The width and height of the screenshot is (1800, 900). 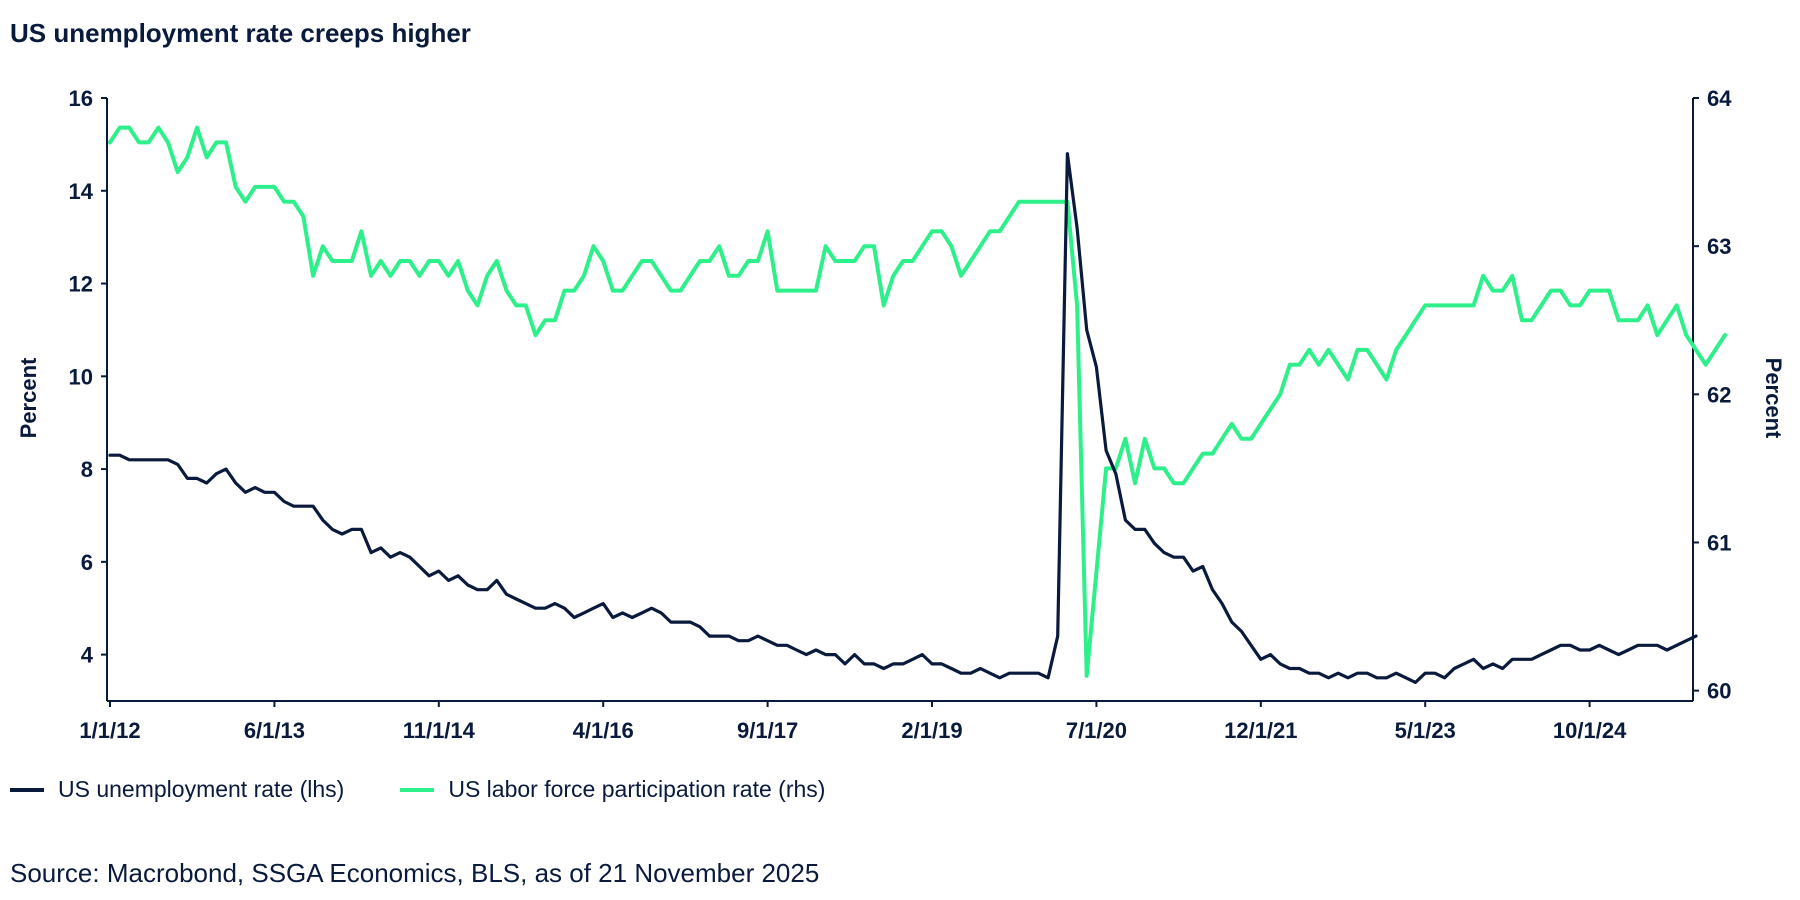 What do you see at coordinates (81, 98) in the screenshot?
I see `y-tick-label-left: 16` at bounding box center [81, 98].